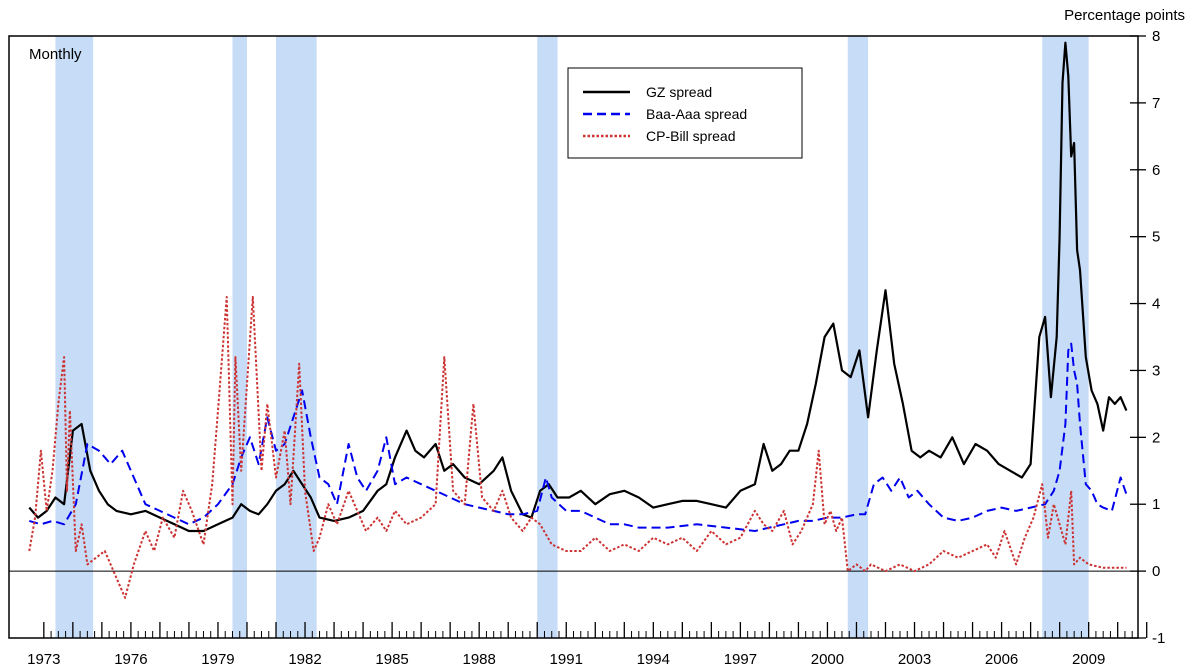 This screenshot has width=1193, height=671. I want to click on x-tick-label: 2000, so click(827, 659).